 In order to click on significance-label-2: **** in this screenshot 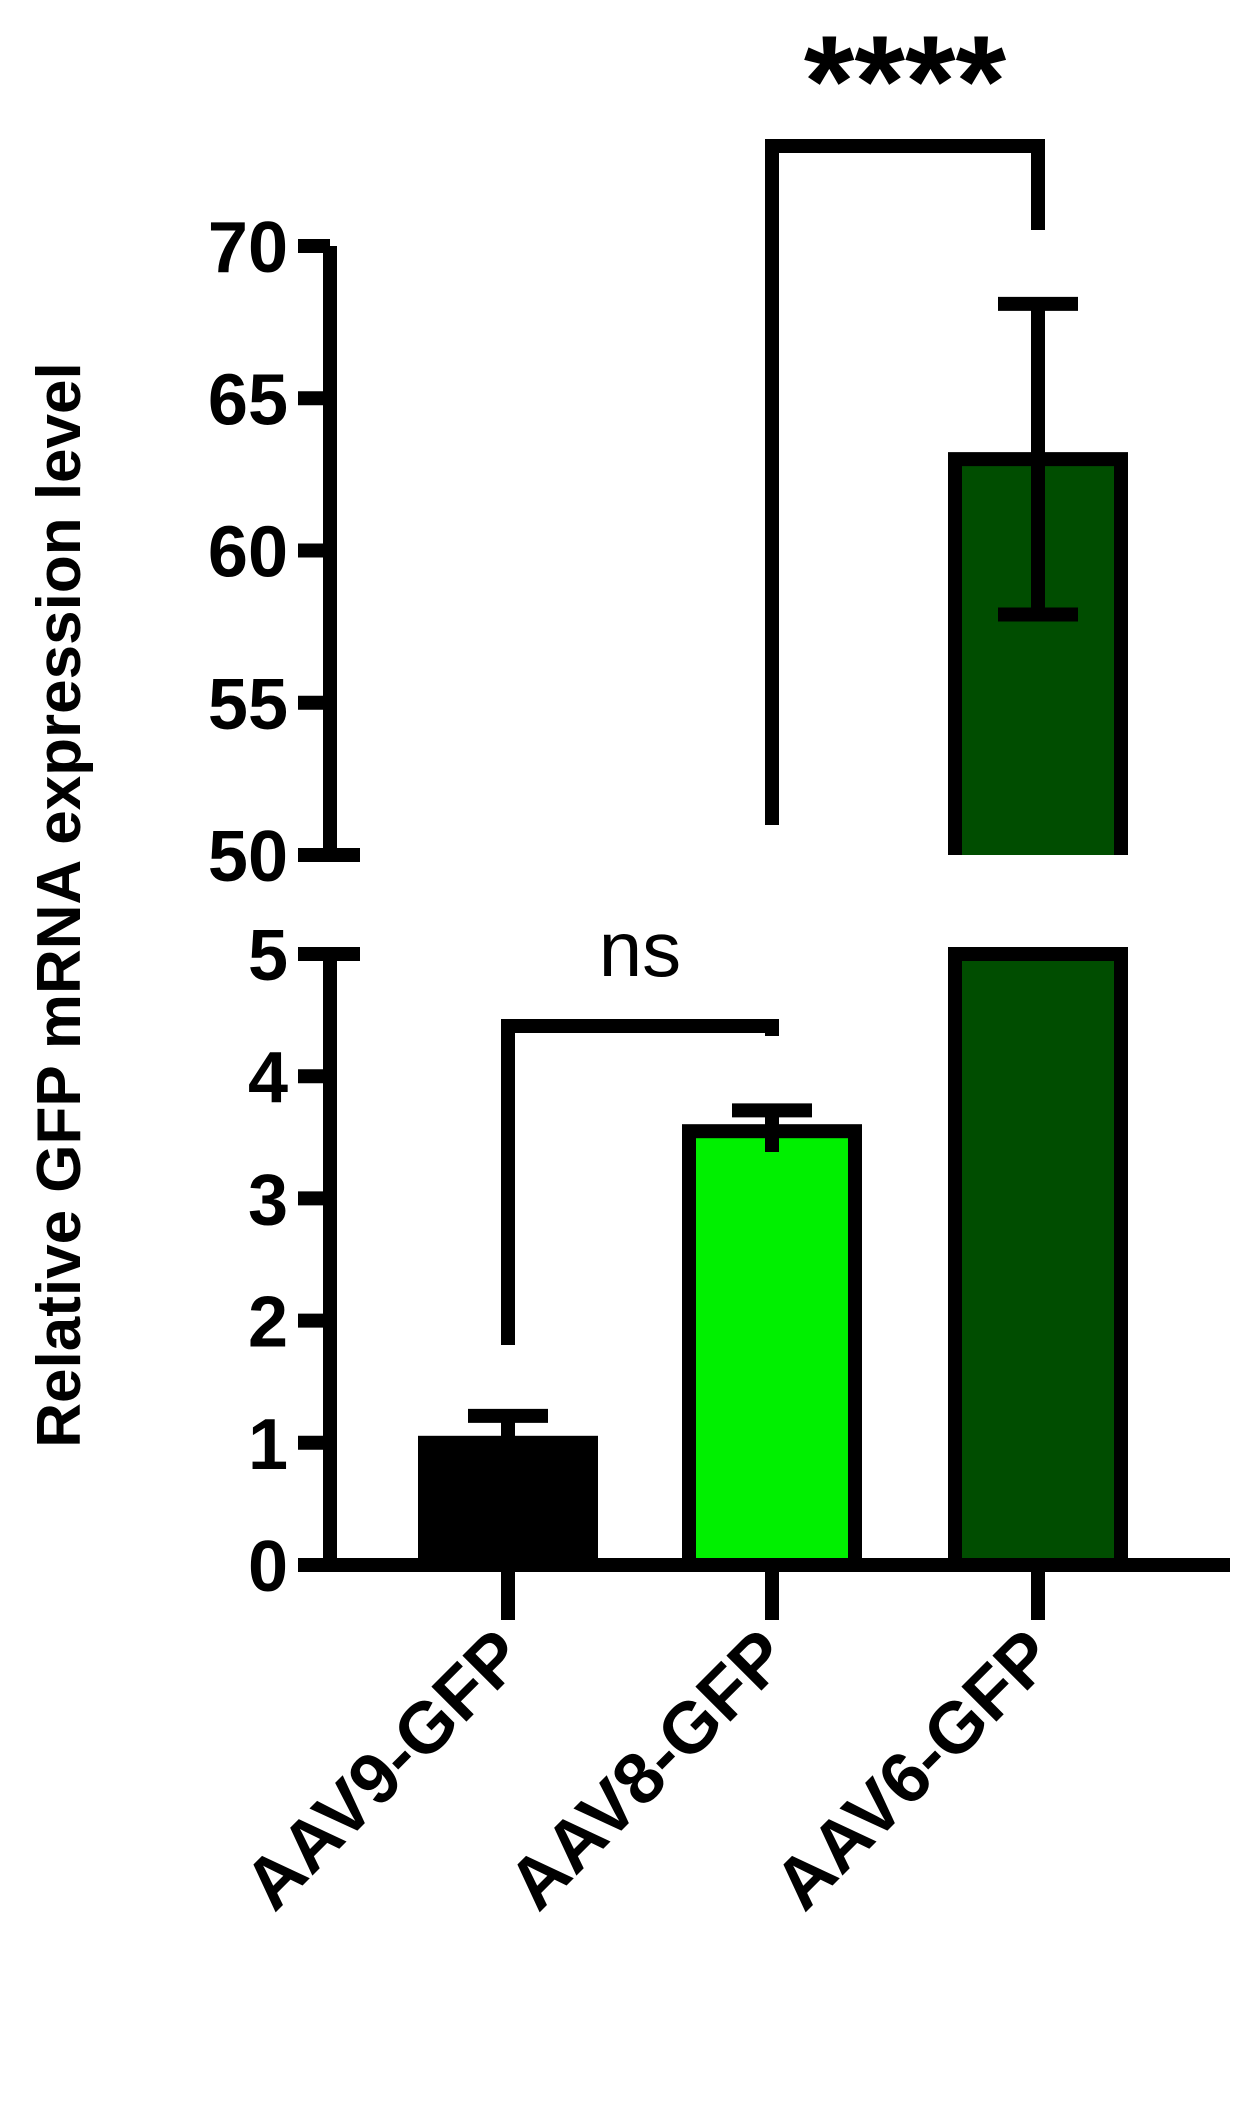, I will do `click(905, 81)`.